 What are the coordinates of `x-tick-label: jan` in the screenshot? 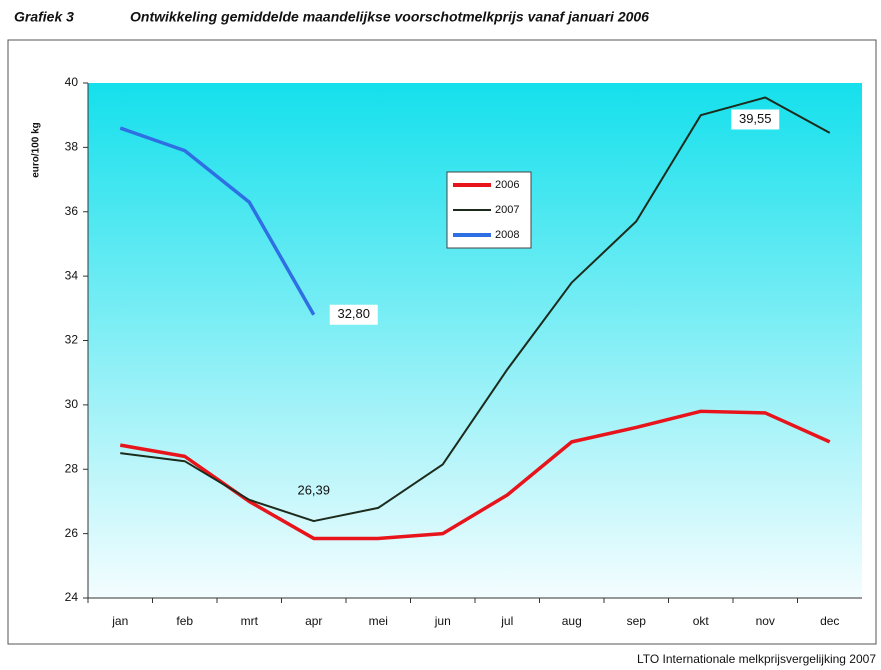 It's located at (119, 621).